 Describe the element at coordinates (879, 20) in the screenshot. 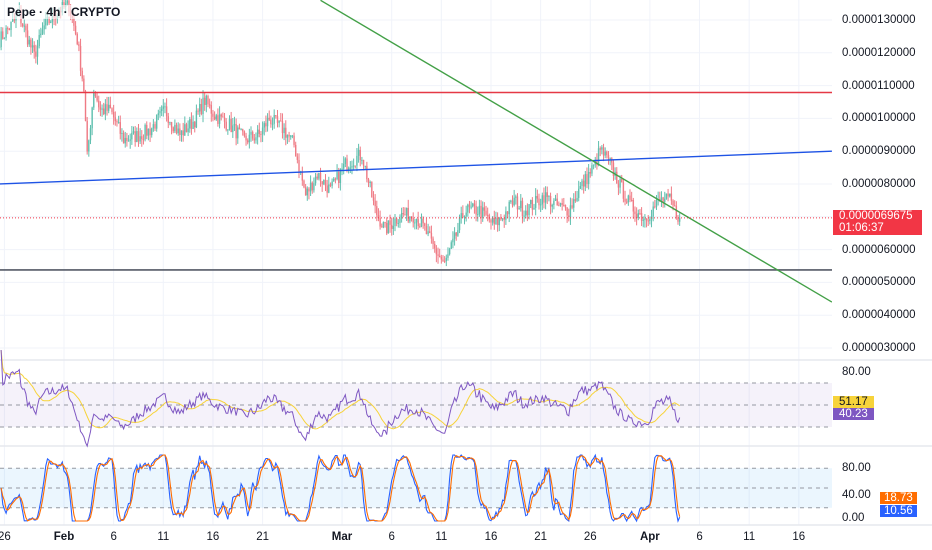

I see `price-axis-label: 0.0000130000` at that location.